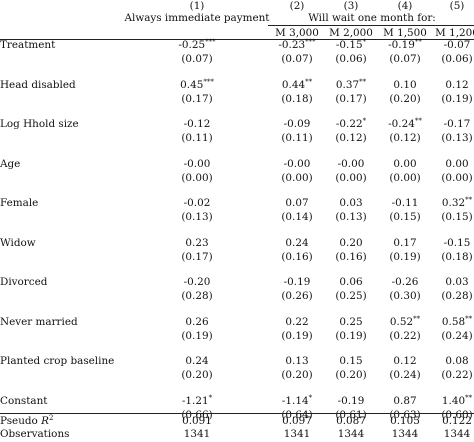  What do you see at coordinates (457, 45) in the screenshot?
I see `coefficient-value: -0.07` at bounding box center [457, 45].